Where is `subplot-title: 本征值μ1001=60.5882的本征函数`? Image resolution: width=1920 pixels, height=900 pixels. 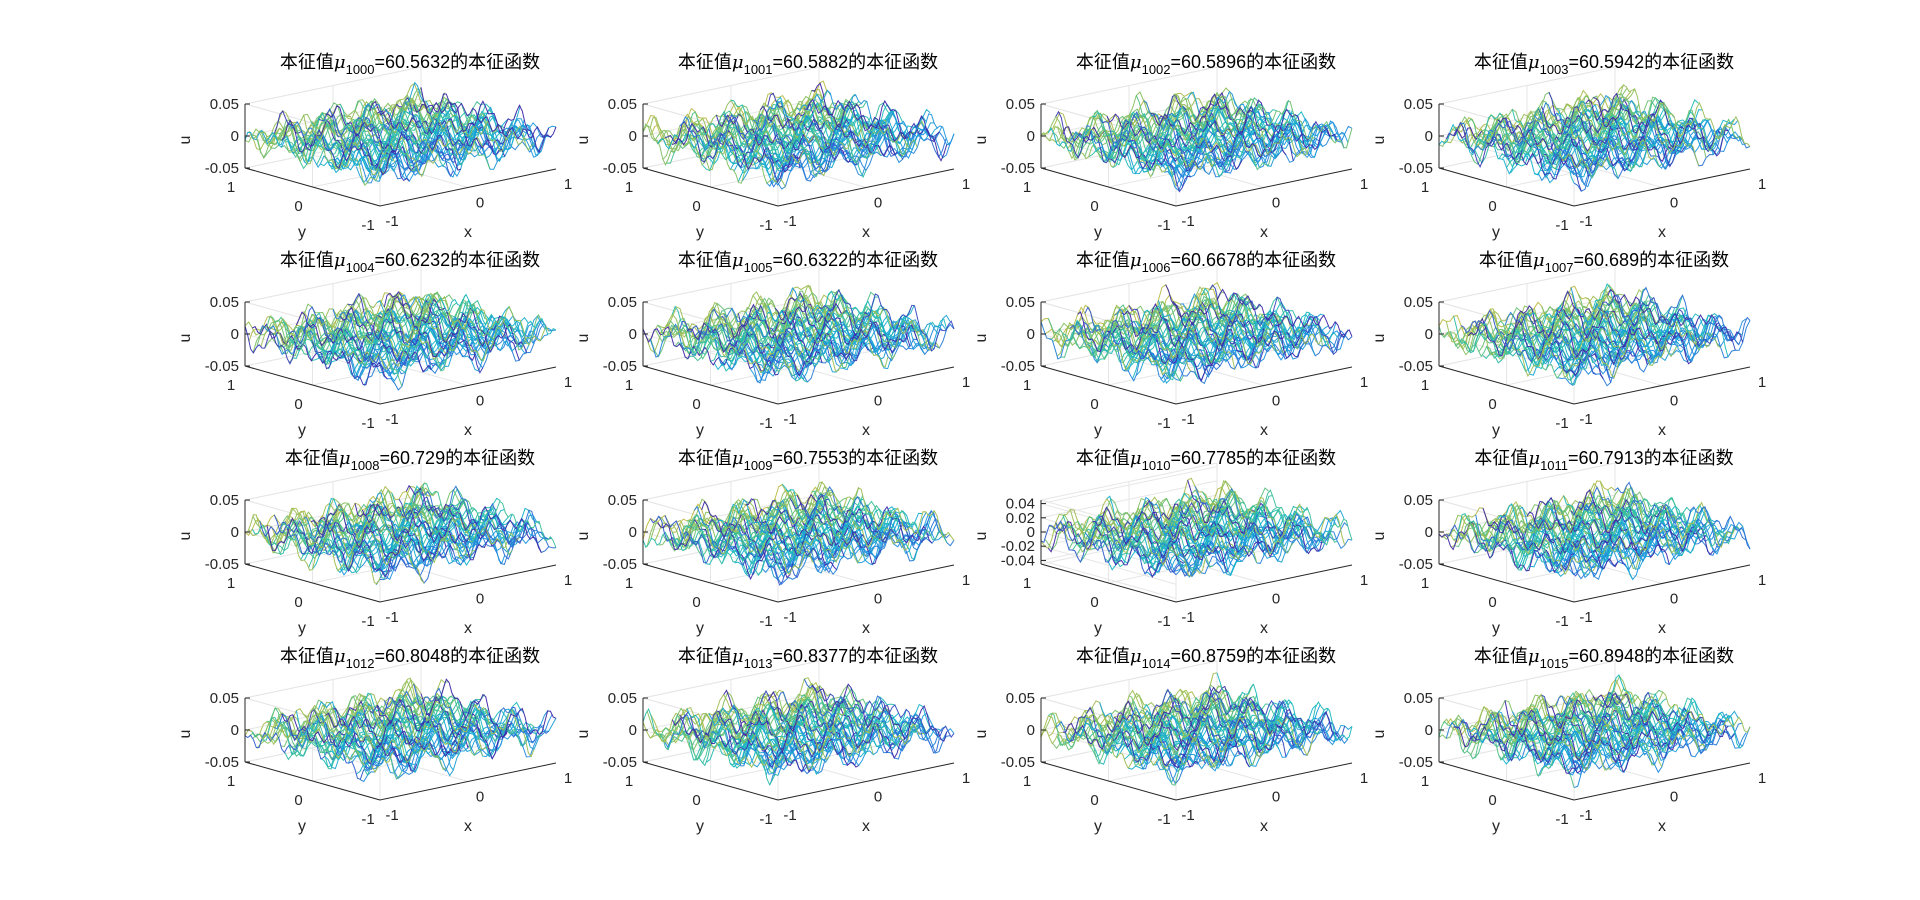 subplot-title: 本征值μ1001=60.5882的本征函数 is located at coordinates (808, 64).